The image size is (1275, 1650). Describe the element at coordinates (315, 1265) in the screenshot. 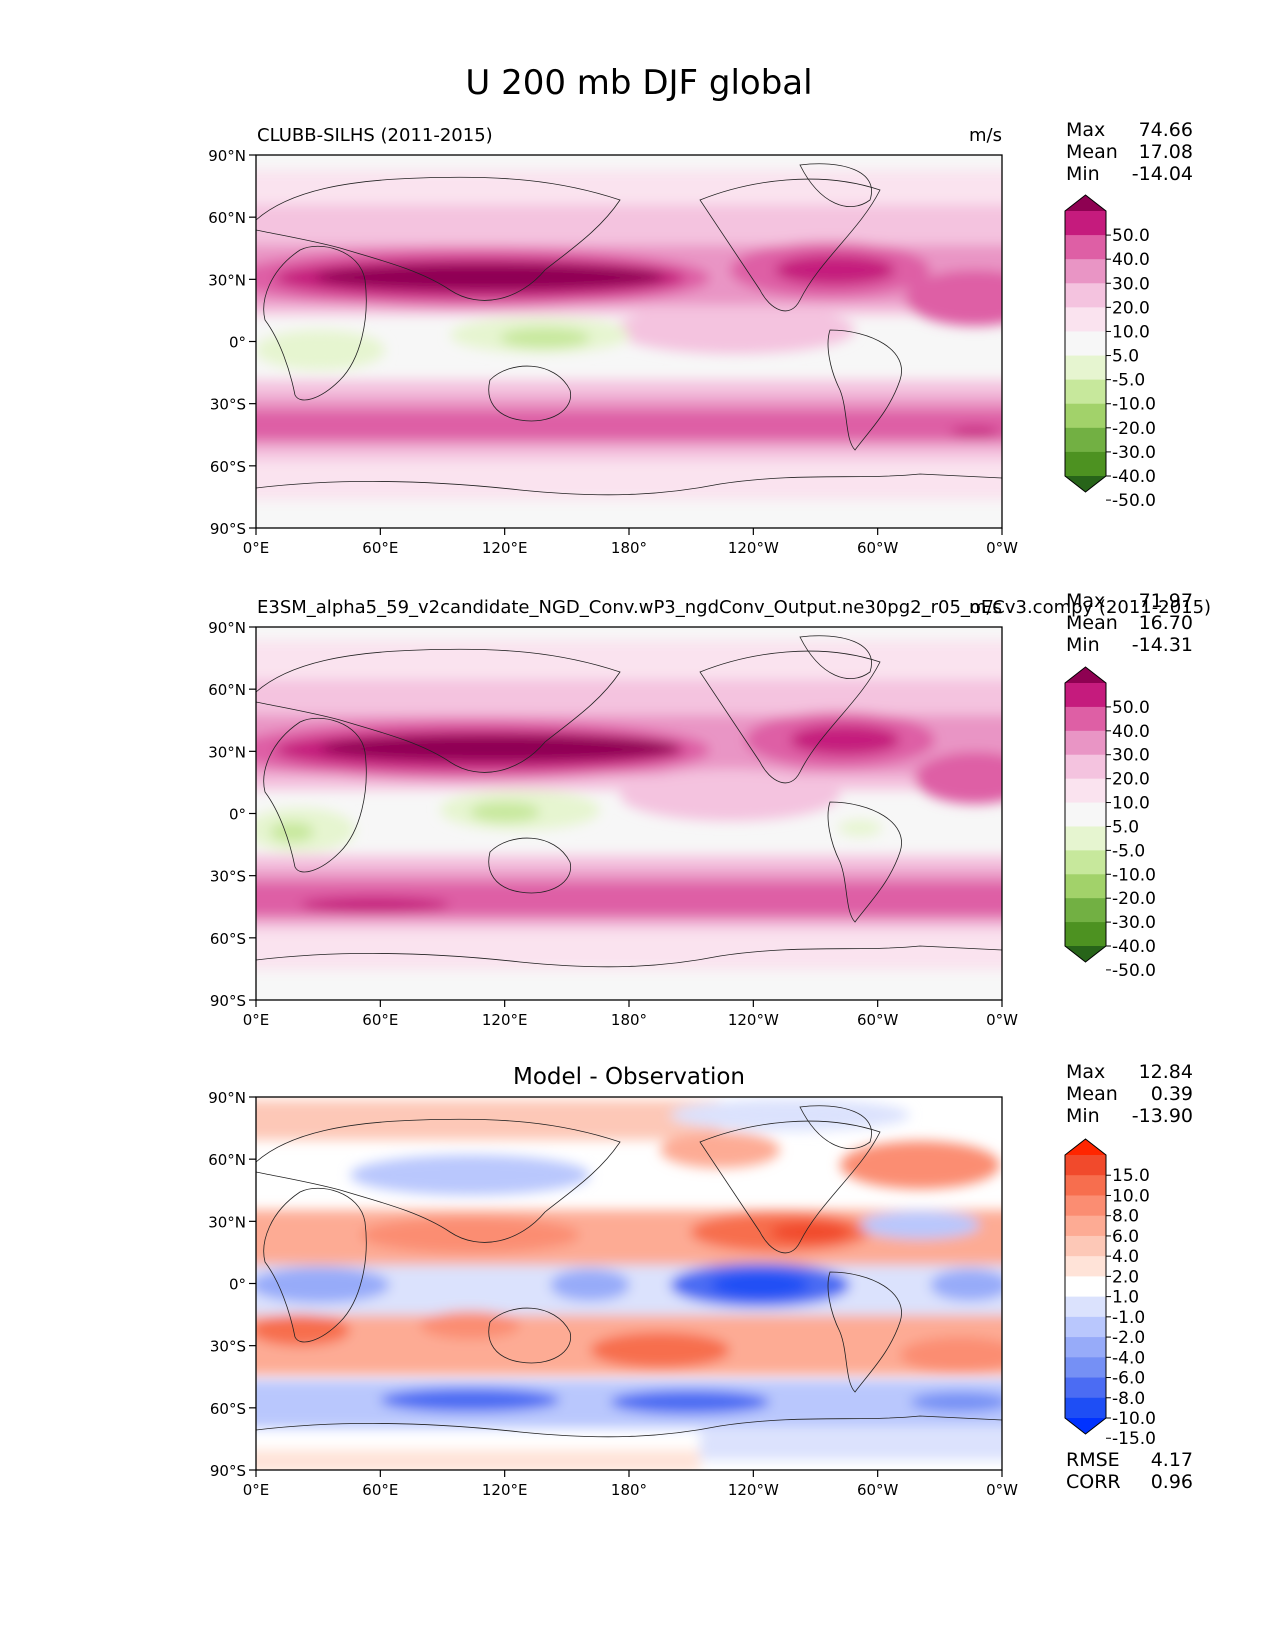

I see `coastline-africa` at that location.